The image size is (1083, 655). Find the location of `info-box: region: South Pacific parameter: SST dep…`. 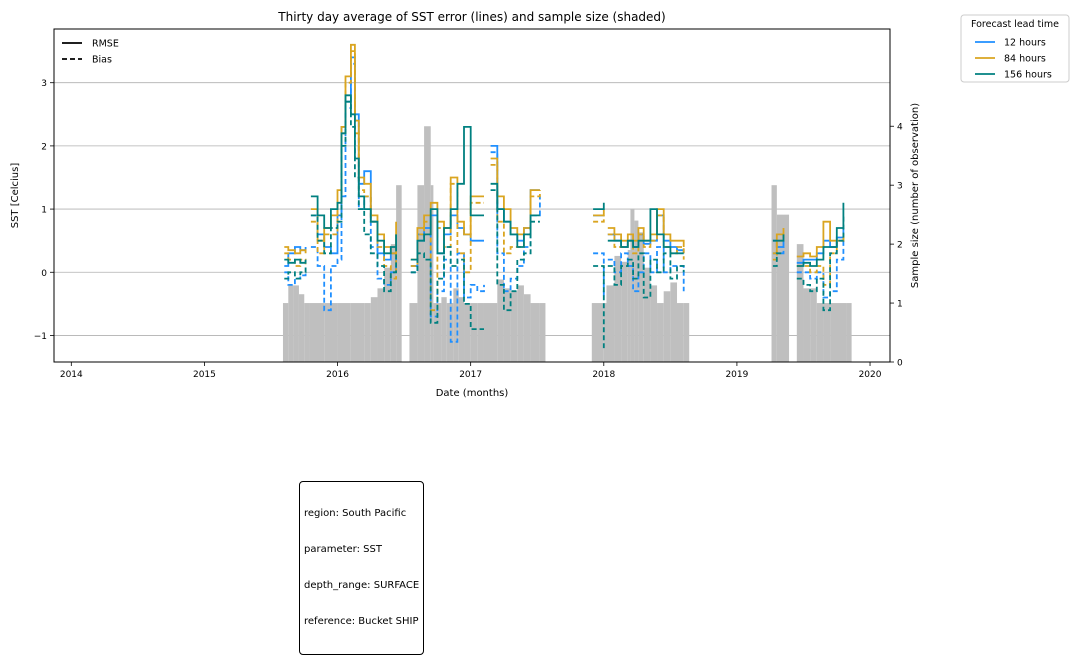

info-box: region: South Pacific parameter: SST dep… is located at coordinates (362, 568).